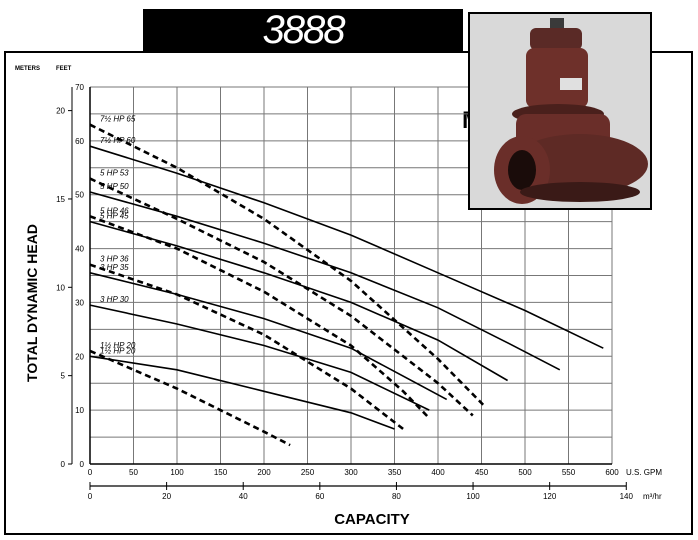 The height and width of the screenshot is (540, 698). I want to click on y2-tick-label: 20, so click(60, 111).